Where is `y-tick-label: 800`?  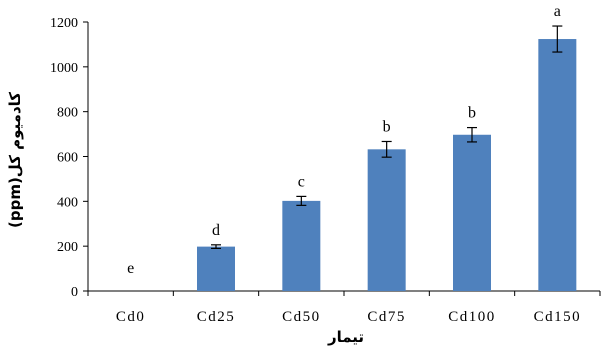
y-tick-label: 800 is located at coordinates (67, 113).